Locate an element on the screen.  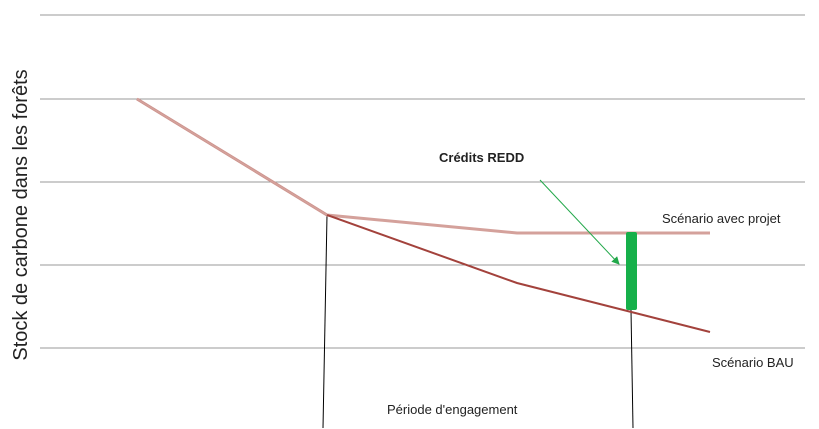
credits-arrow is located at coordinates (579, 222).